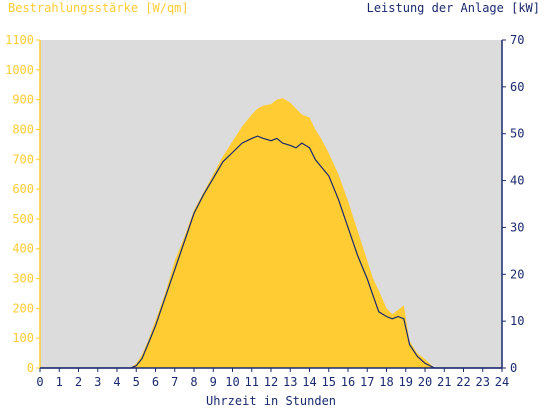 The width and height of the screenshot is (544, 408). I want to click on left-tick-label: 700, so click(23, 159).